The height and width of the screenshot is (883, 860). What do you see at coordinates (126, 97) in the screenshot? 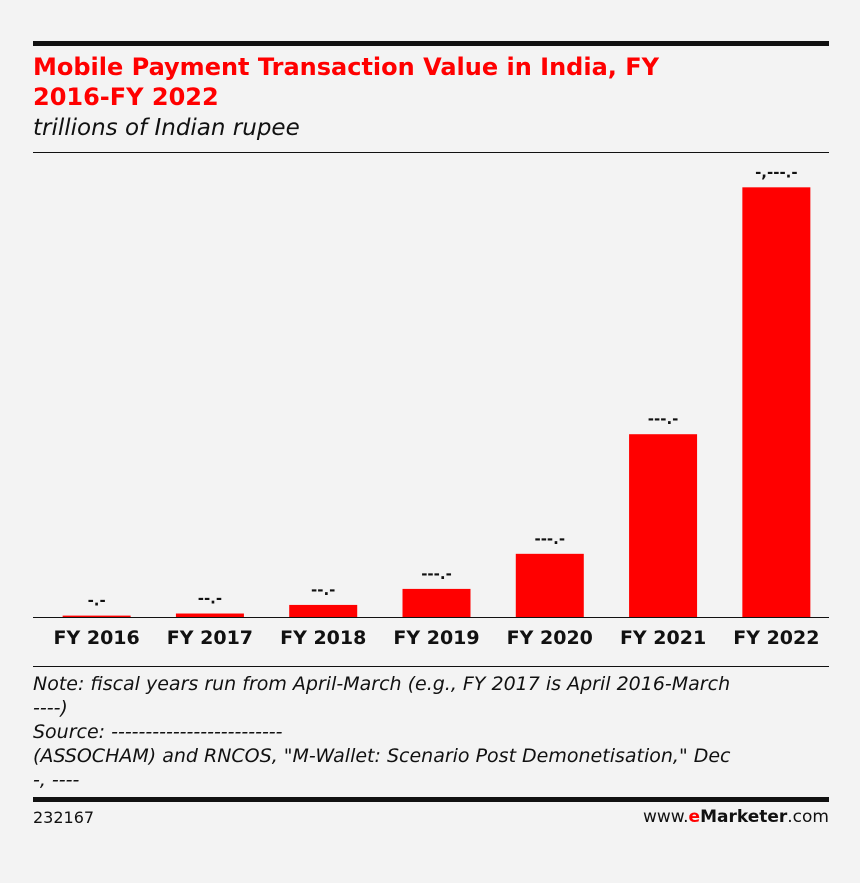
I see `title-line-2: 2016-FY 2022` at bounding box center [126, 97].